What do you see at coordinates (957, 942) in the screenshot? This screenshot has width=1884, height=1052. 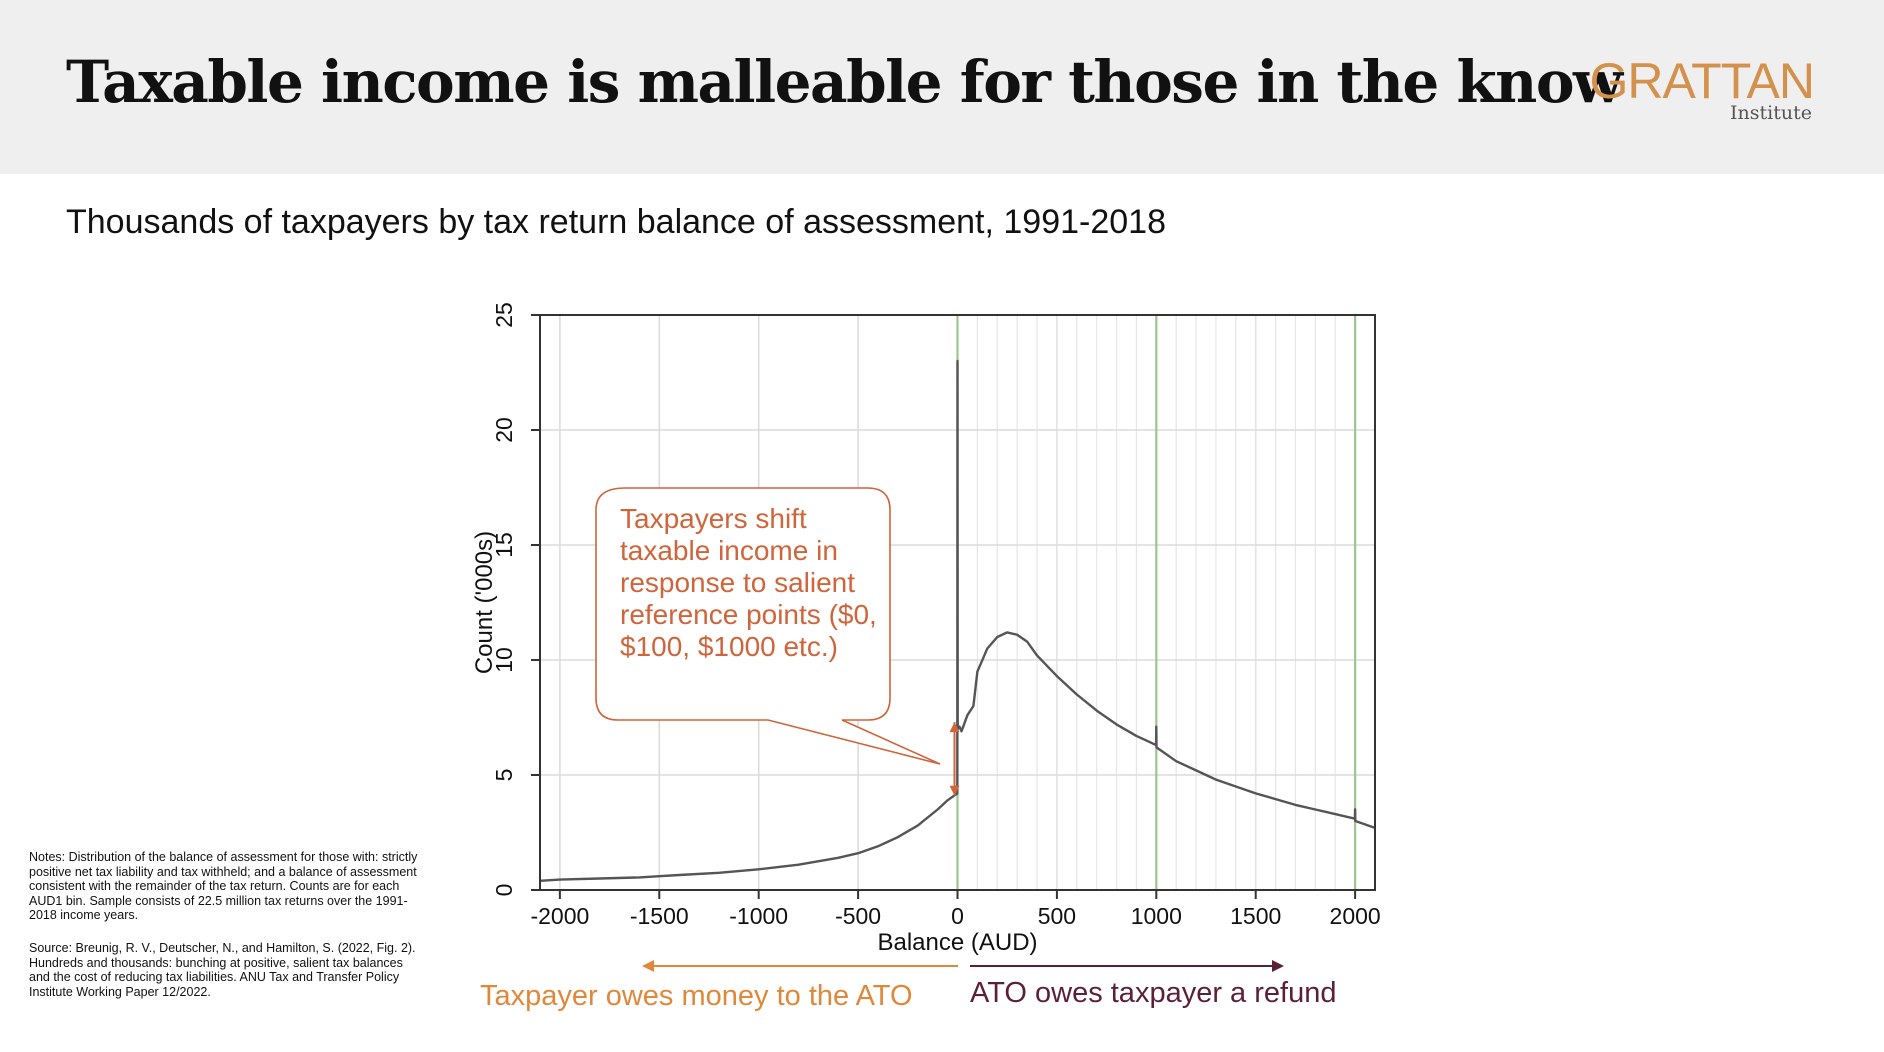 I see `x-axis-label: Balance (AUD)` at bounding box center [957, 942].